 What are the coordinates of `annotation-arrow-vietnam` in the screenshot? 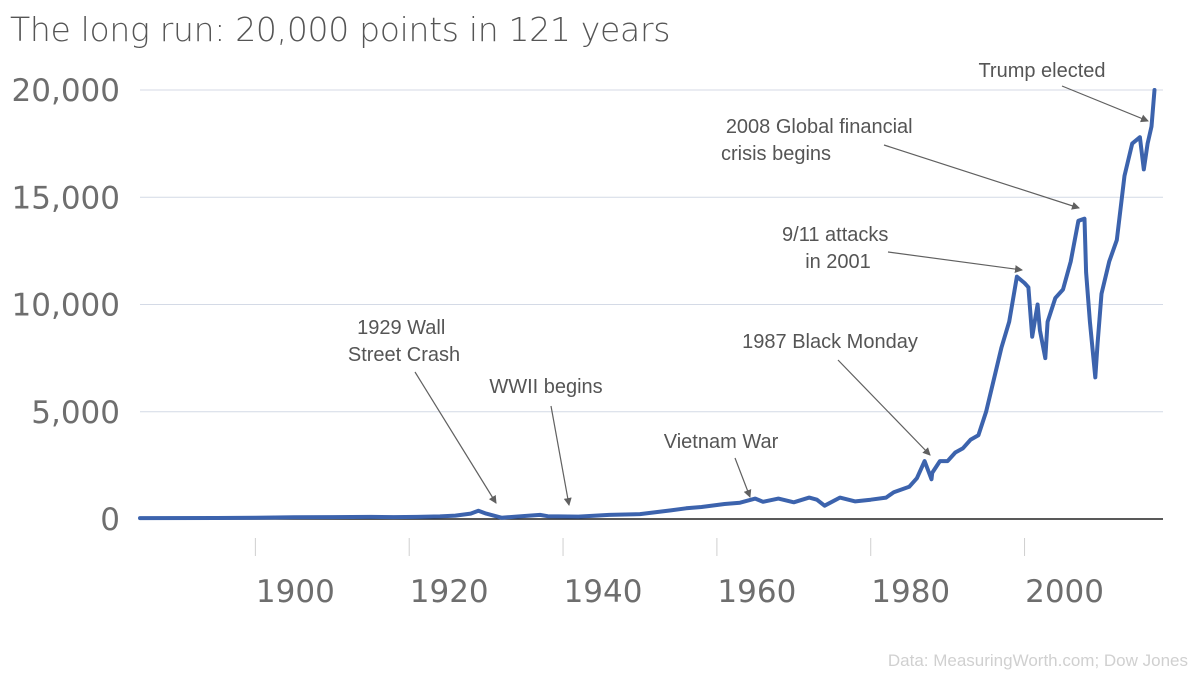 It's located at (743, 477).